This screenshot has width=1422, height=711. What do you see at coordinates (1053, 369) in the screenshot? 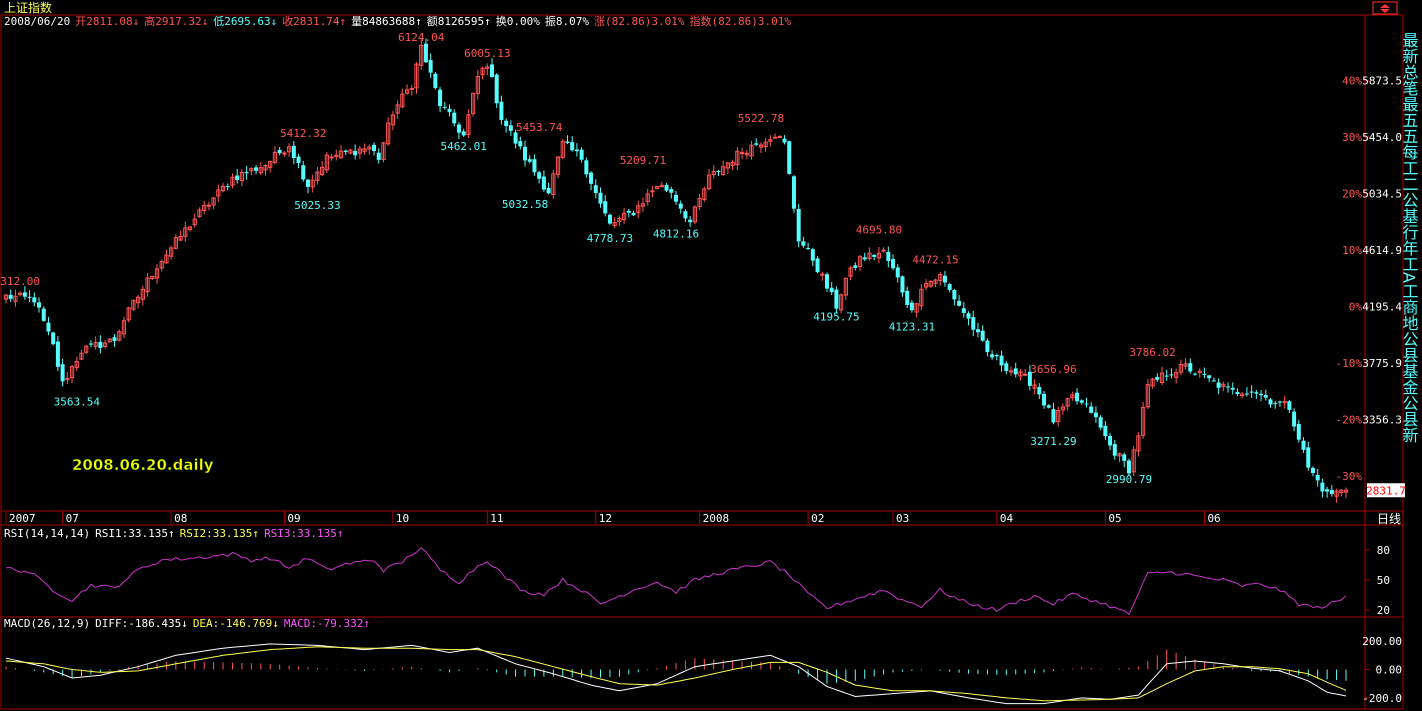
I see `price-annotation: 3656.96` at bounding box center [1053, 369].